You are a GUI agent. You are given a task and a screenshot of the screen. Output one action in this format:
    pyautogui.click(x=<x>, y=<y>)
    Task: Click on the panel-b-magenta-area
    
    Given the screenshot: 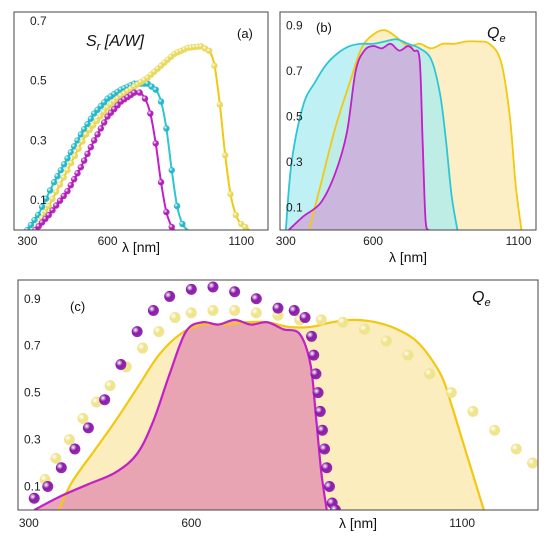 What is the action you would take?
    pyautogui.click(x=358, y=136)
    